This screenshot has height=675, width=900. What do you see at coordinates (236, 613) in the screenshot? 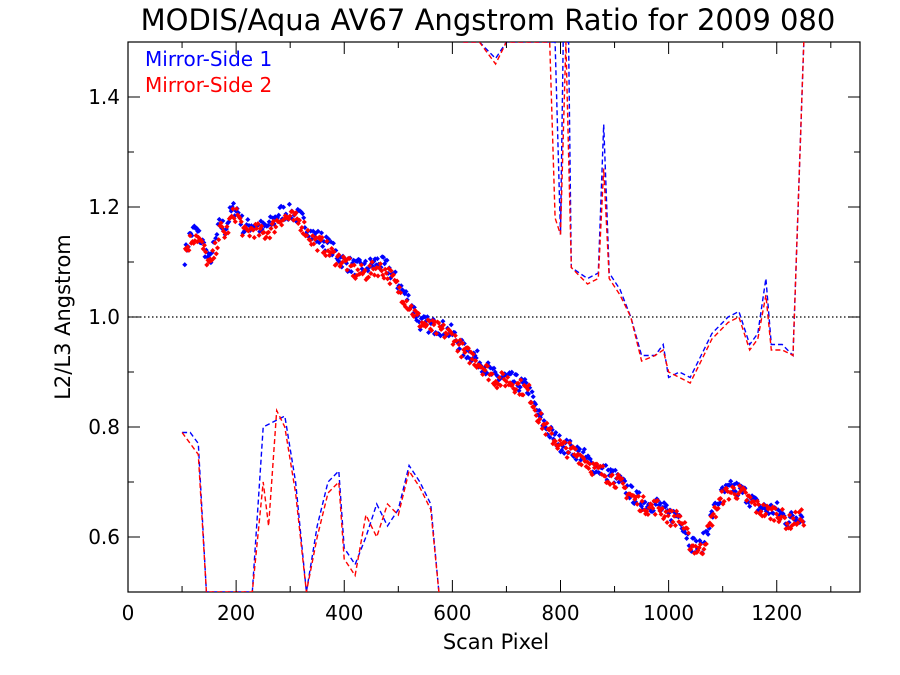
I see `x-tick-label: 200` at bounding box center [236, 613].